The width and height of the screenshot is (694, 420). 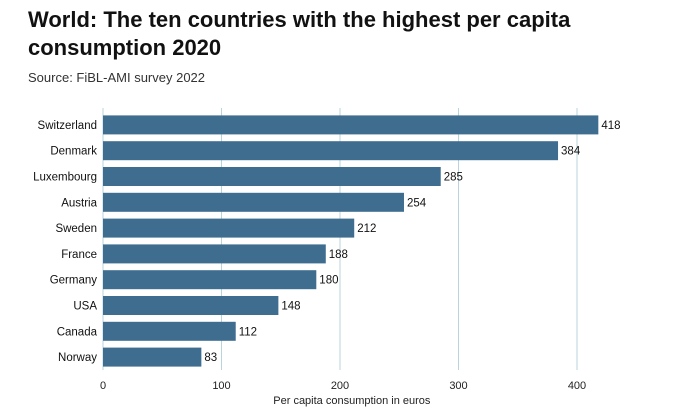 I want to click on data-label: 285, so click(x=453, y=178).